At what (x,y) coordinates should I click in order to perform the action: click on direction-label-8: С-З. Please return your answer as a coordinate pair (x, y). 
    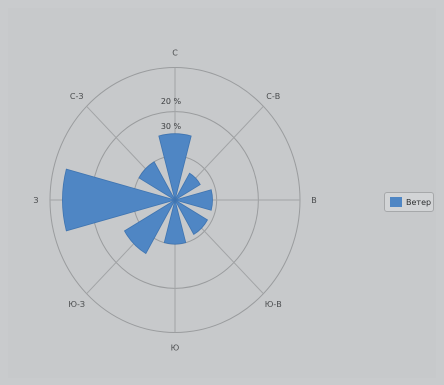
    Looking at the image, I should click on (77, 96).